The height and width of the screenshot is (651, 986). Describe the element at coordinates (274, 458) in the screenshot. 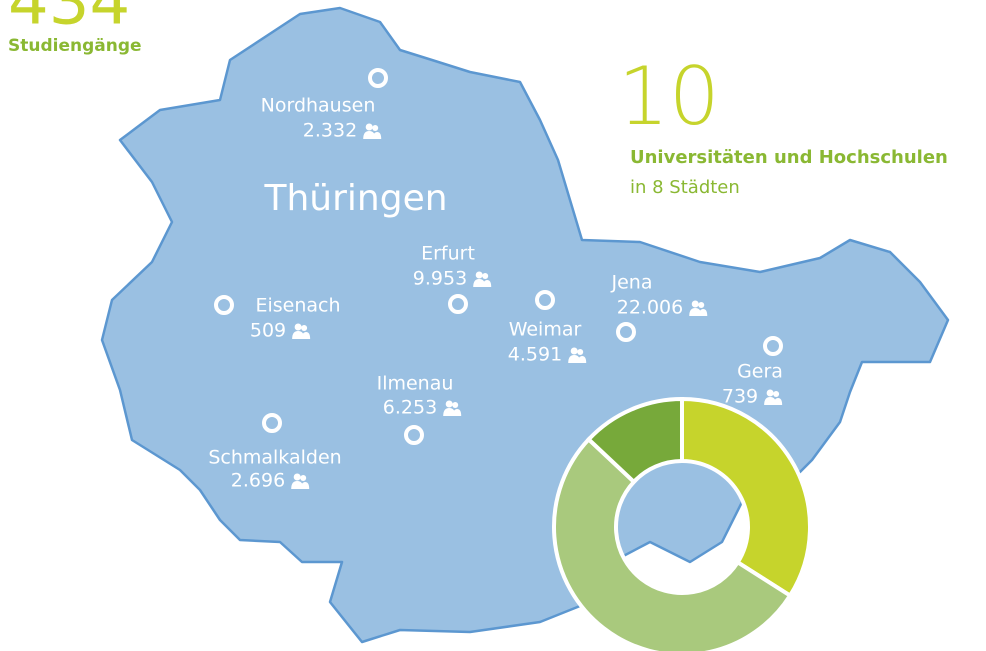

I see `city-name: Schmalkalden` at that location.